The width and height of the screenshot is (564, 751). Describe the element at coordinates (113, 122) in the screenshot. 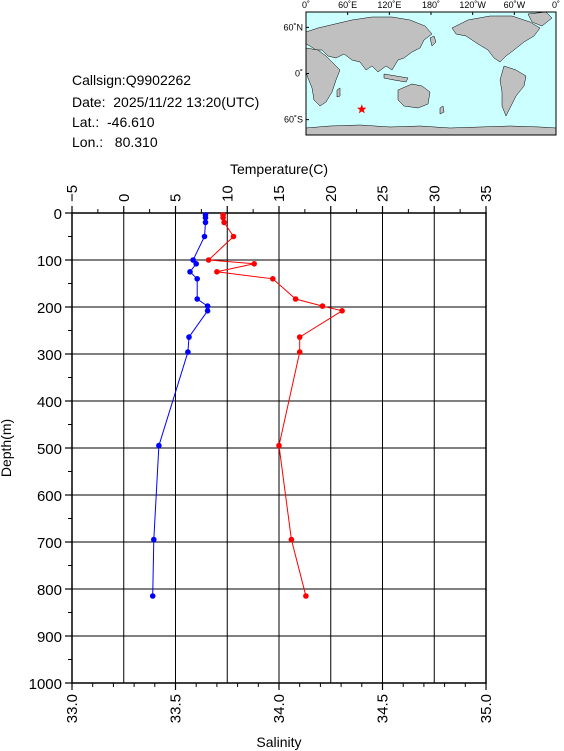

I see `latitude-text: Lat.: -46.610` at that location.